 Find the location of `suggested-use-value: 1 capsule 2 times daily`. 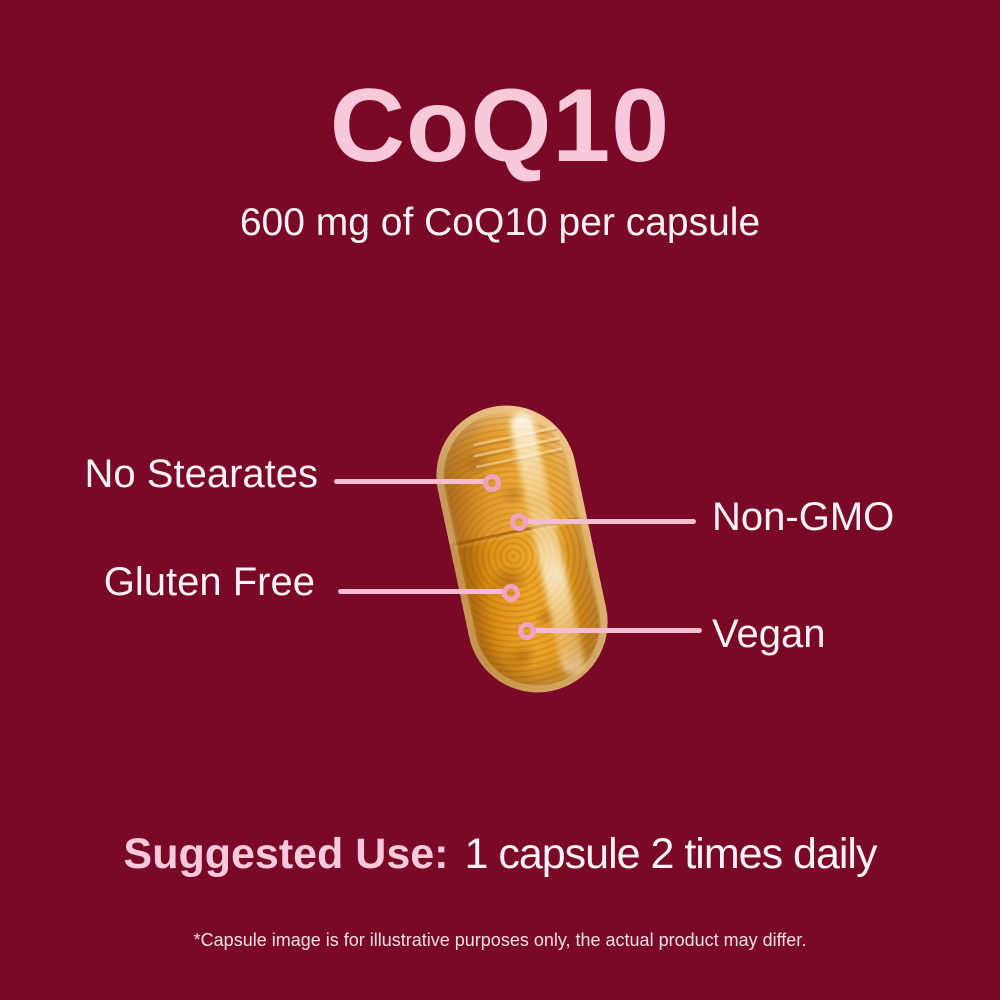

suggested-use-value: 1 capsule 2 times daily is located at coordinates (670, 854).